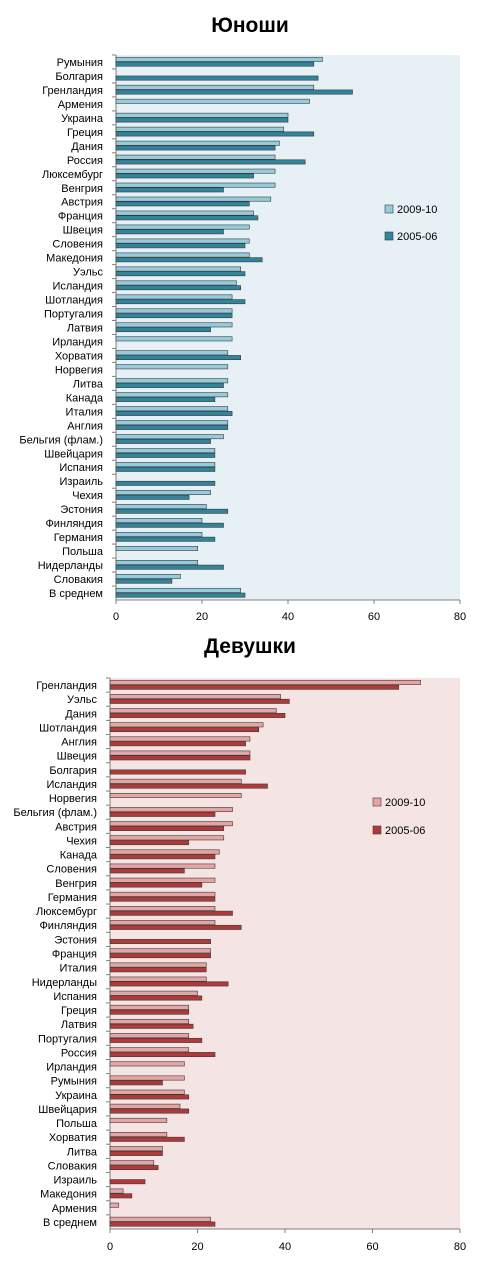 The height and width of the screenshot is (1273, 501). Describe the element at coordinates (77, 245) in the screenshot. I see `category-label: Словения` at that location.